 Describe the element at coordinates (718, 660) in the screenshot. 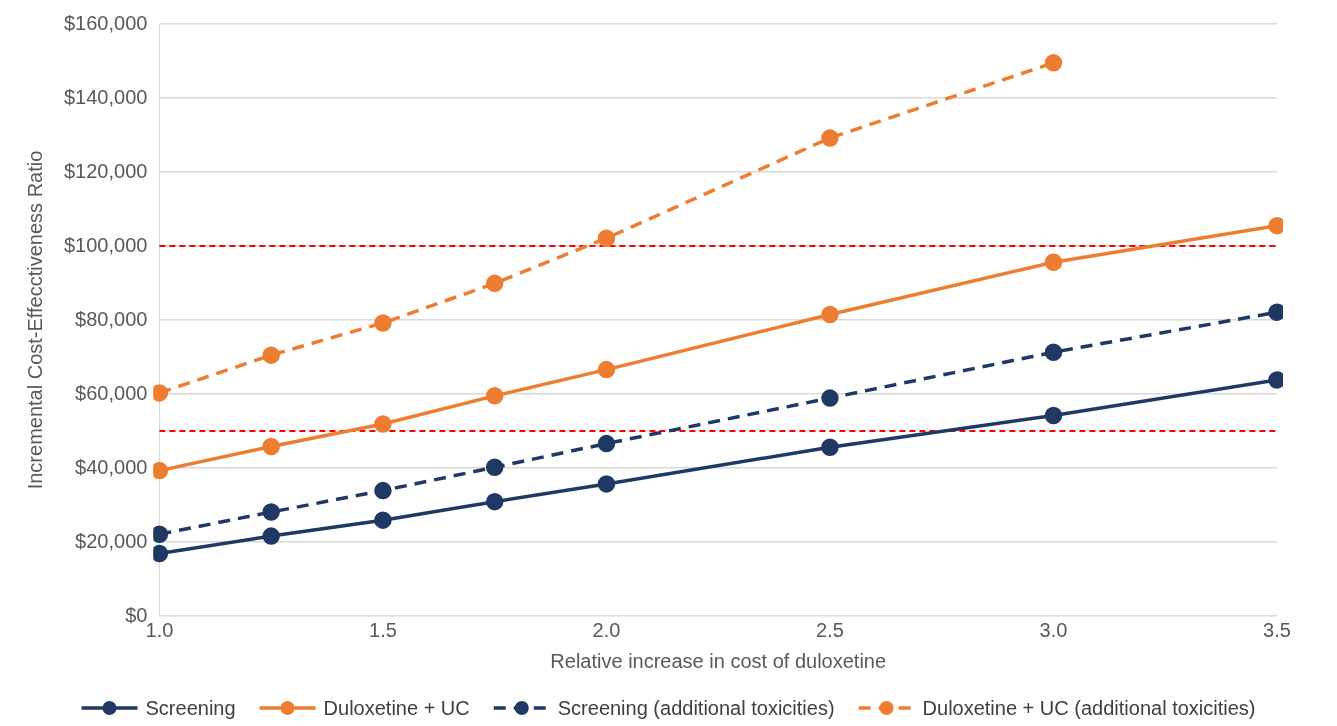

I see `x-axis-title: Relative increase in cost of duloxetine` at that location.